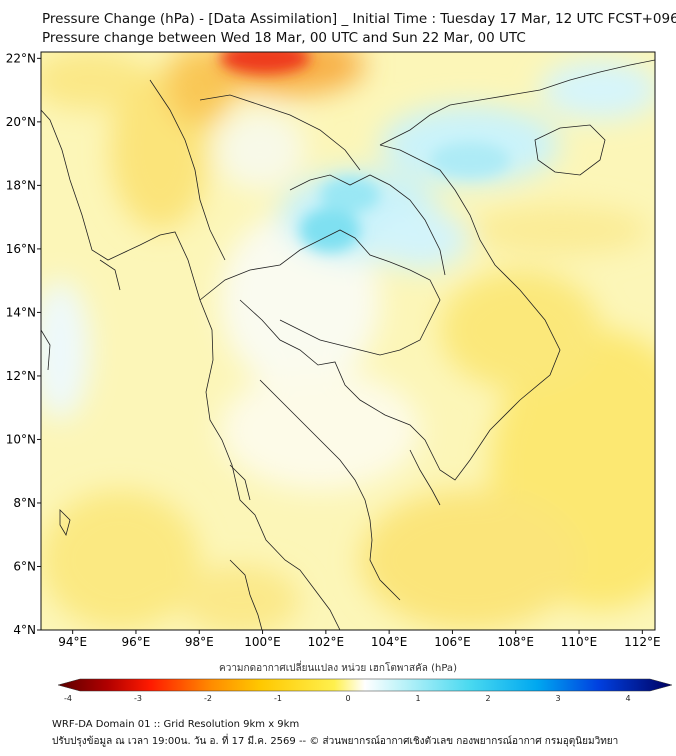 This screenshot has width=676, height=756. What do you see at coordinates (21, 249) in the screenshot?
I see `lat-tick-label: 16°N` at bounding box center [21, 249].